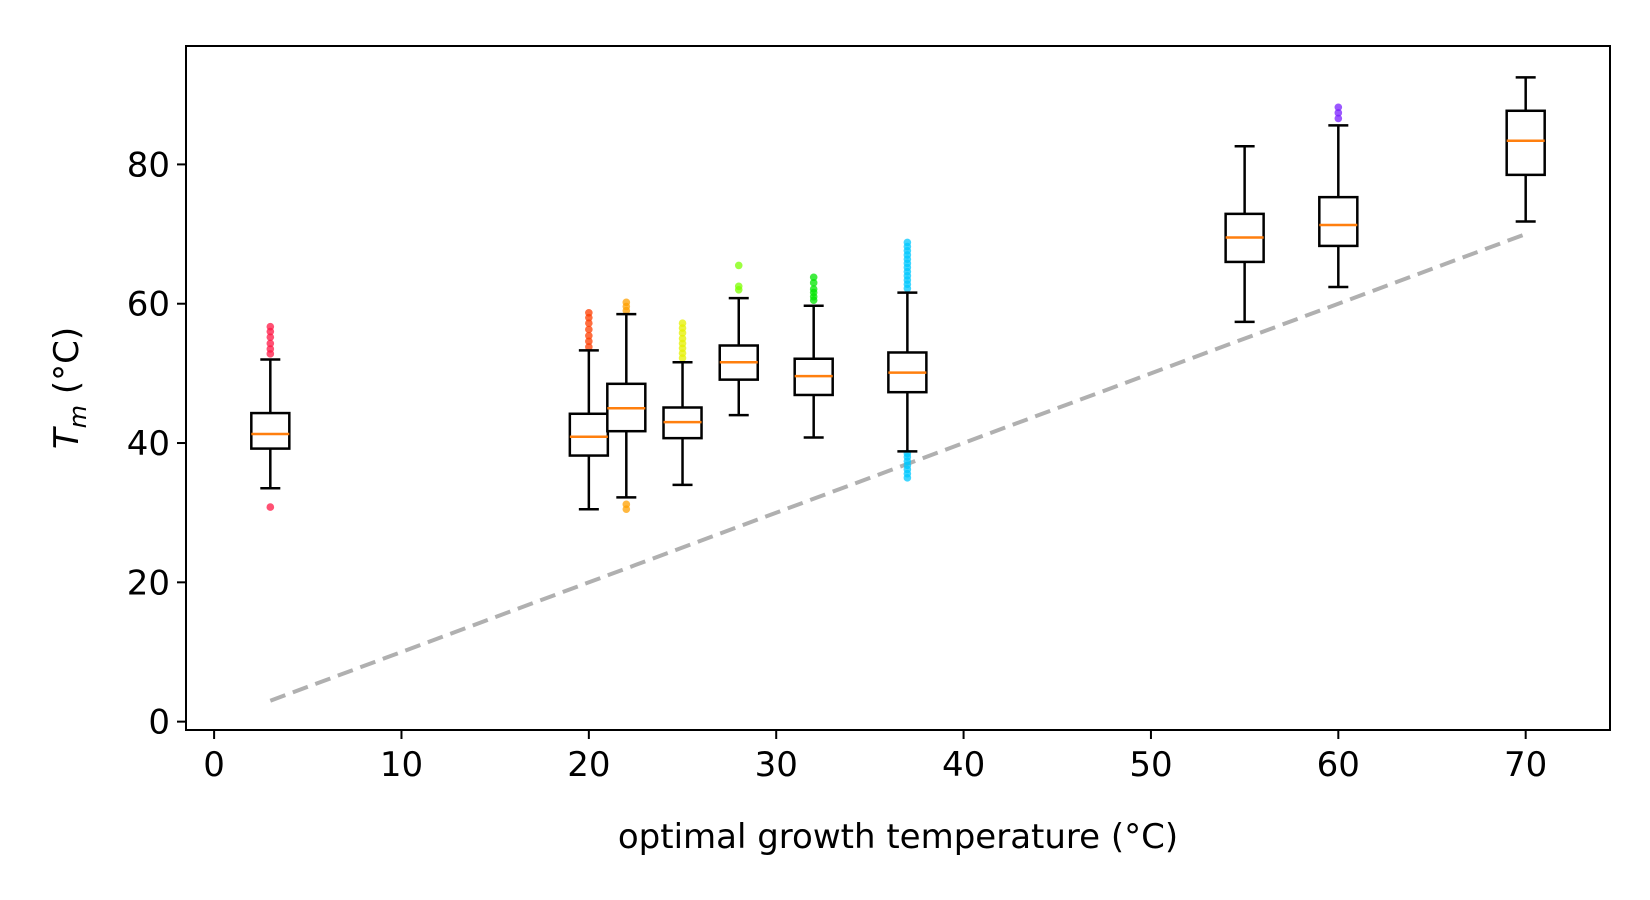  Describe the element at coordinates (963, 765) in the screenshot. I see `x-tick-label: 40` at that location.